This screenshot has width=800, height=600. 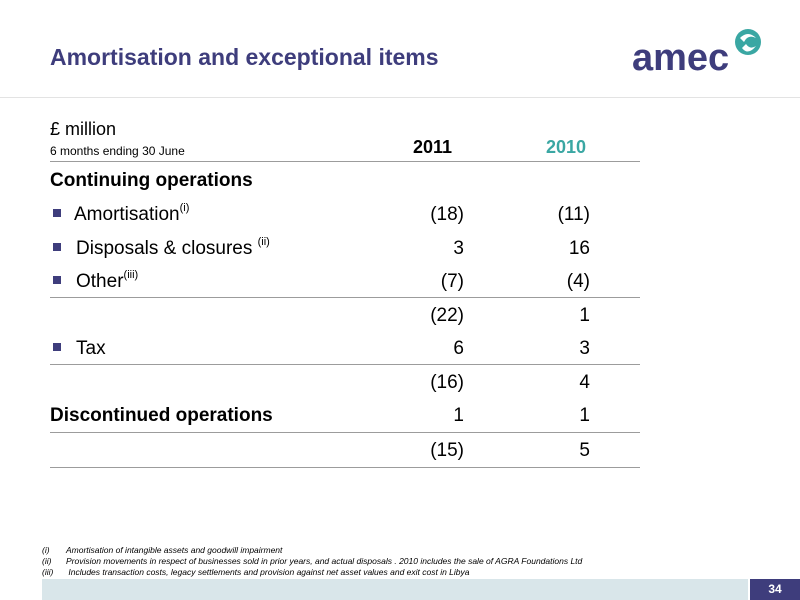 I want to click on table-row: Tax 6 3, so click(x=345, y=348).